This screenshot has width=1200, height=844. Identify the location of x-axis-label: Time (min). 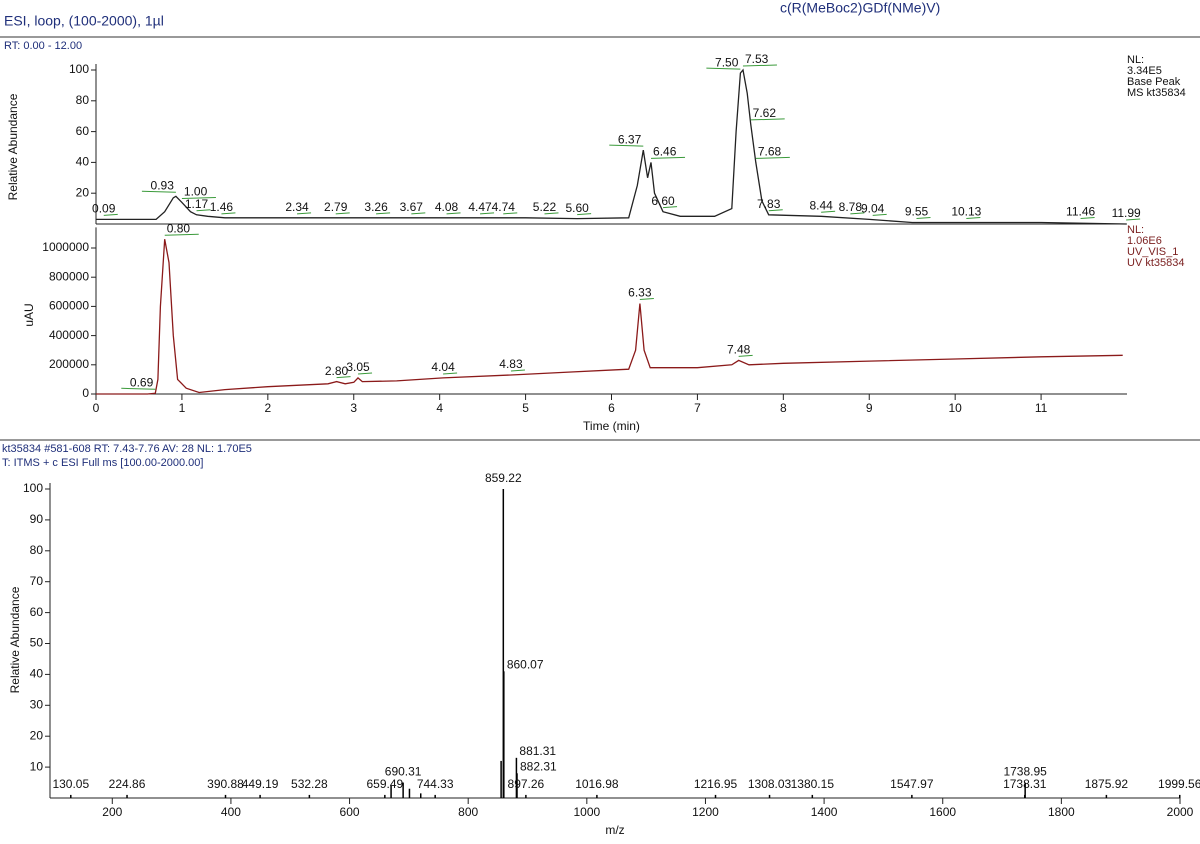
(611, 426).